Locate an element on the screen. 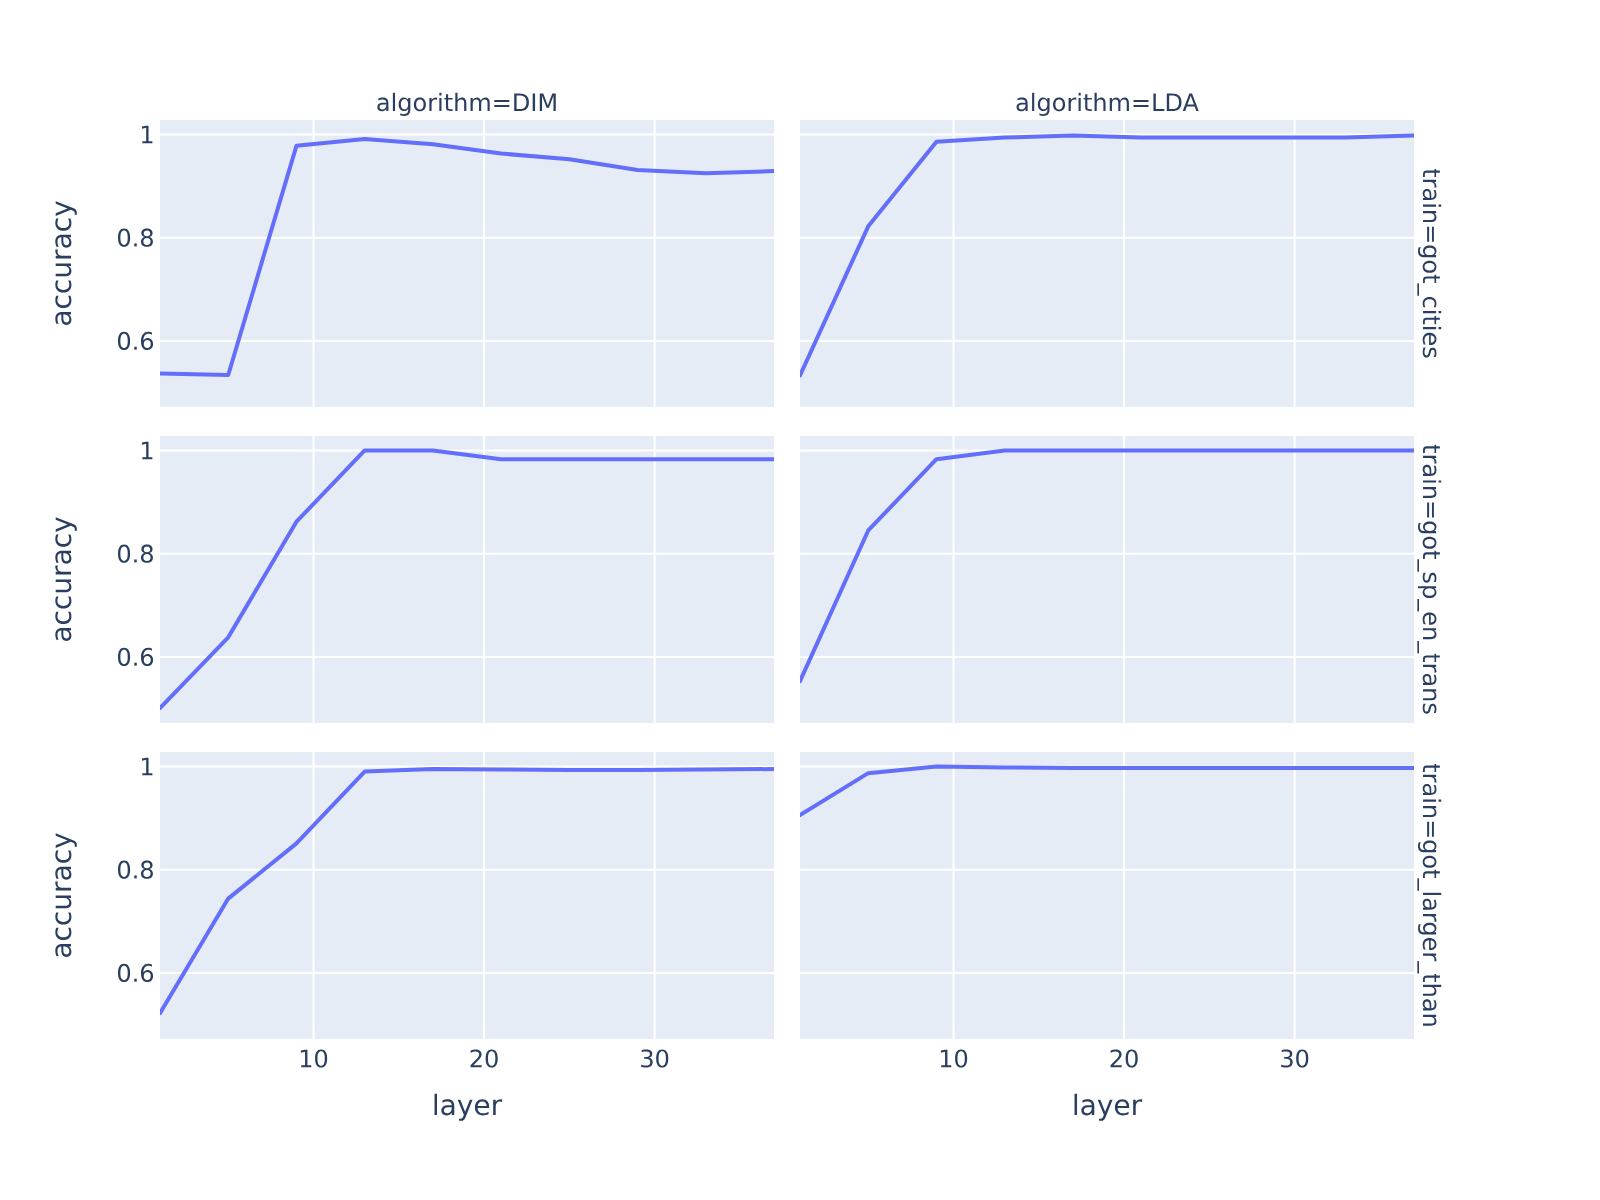 The image size is (1600, 1200). chart-title: algorithm=DIM is located at coordinates (466, 104).